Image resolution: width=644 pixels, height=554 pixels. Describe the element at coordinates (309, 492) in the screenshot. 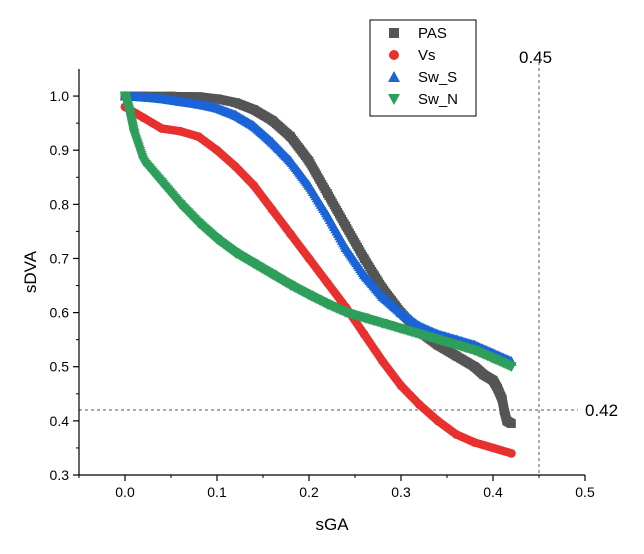

I see `x-tick-label: 0.2` at that location.